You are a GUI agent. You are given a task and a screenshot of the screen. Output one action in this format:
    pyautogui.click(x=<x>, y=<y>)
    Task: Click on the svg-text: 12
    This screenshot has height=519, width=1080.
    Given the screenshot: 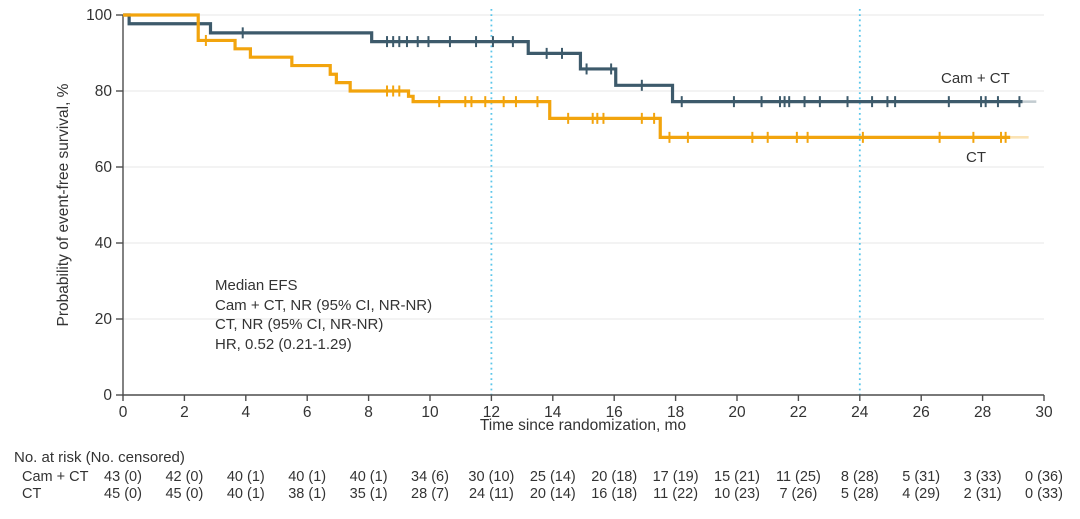 What is the action you would take?
    pyautogui.click(x=491, y=412)
    